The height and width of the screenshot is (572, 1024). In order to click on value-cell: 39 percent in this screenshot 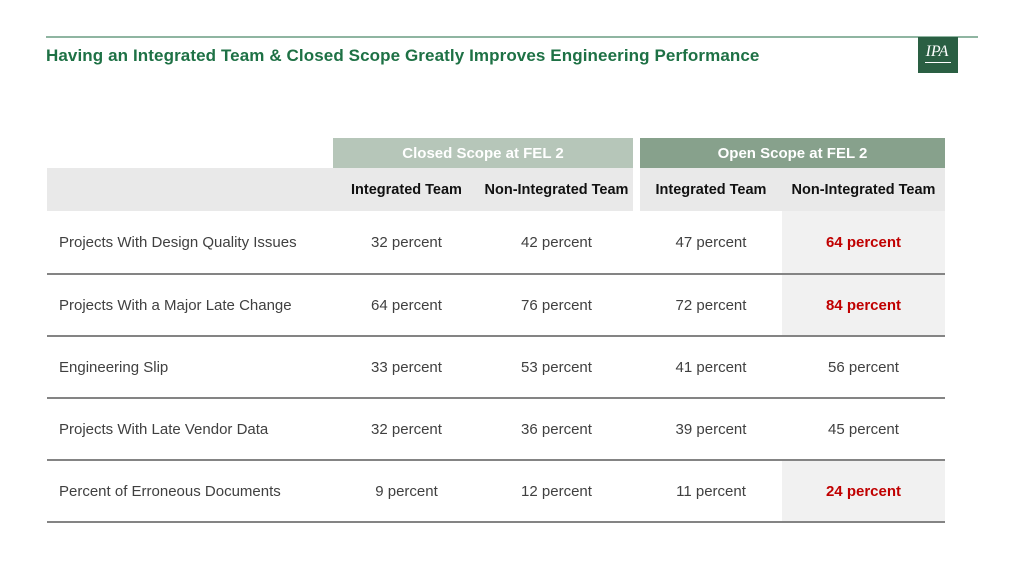, I will do `click(711, 429)`.